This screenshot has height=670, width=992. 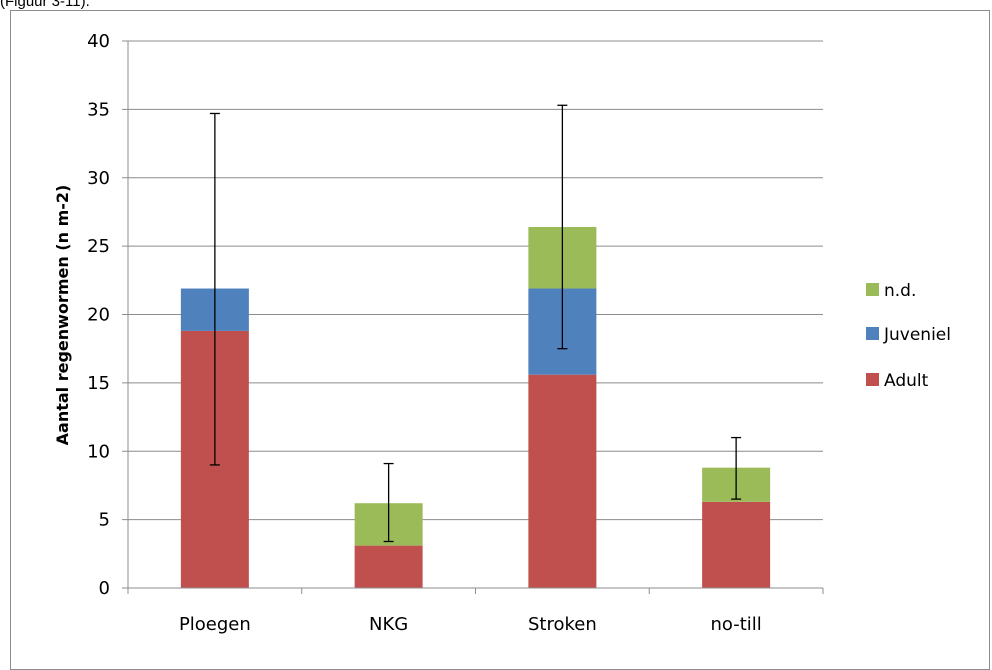 I want to click on legend-label: Juveniel, so click(x=917, y=335).